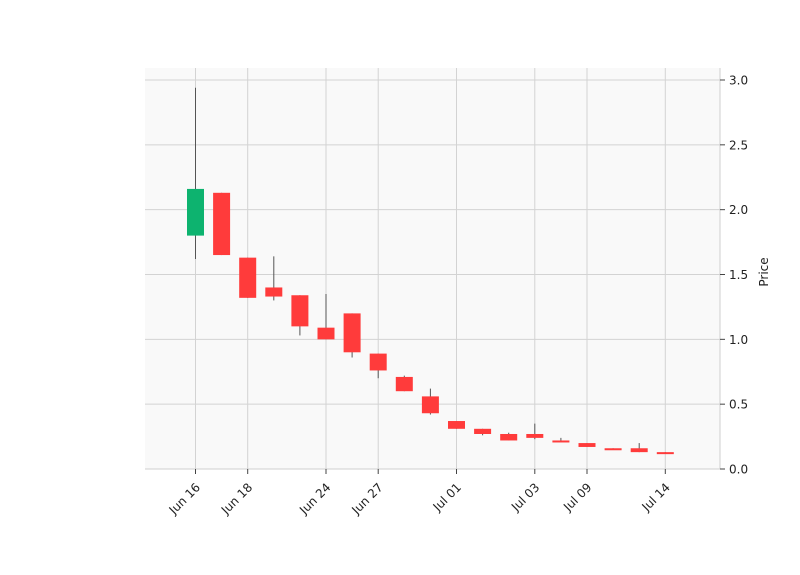 This screenshot has width=800, height=575. Describe the element at coordinates (314, 498) in the screenshot. I see `x-tick-label: Jun 24` at that location.